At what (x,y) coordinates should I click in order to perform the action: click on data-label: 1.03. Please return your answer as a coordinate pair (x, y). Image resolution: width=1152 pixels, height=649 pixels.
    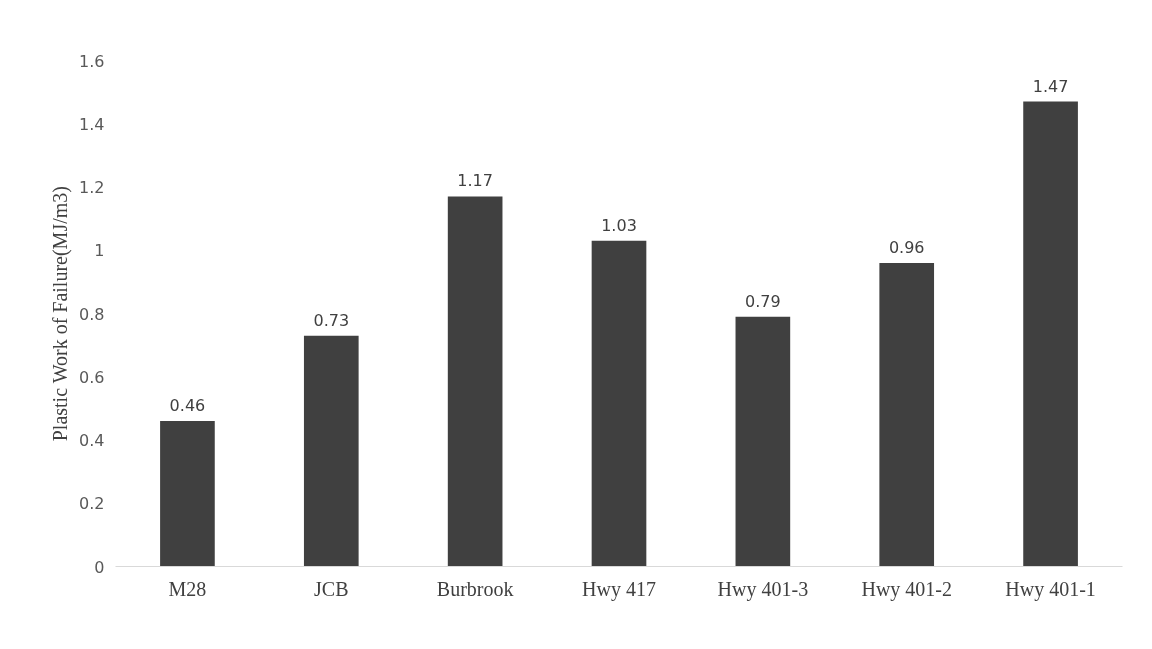
    Looking at the image, I should click on (619, 225).